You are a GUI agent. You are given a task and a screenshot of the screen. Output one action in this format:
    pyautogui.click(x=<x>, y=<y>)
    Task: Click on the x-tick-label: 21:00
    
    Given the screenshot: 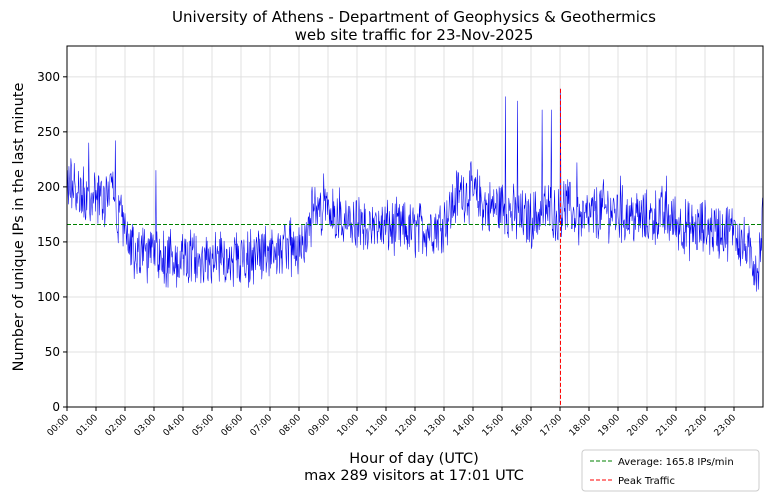 What is the action you would take?
    pyautogui.click(x=668, y=426)
    